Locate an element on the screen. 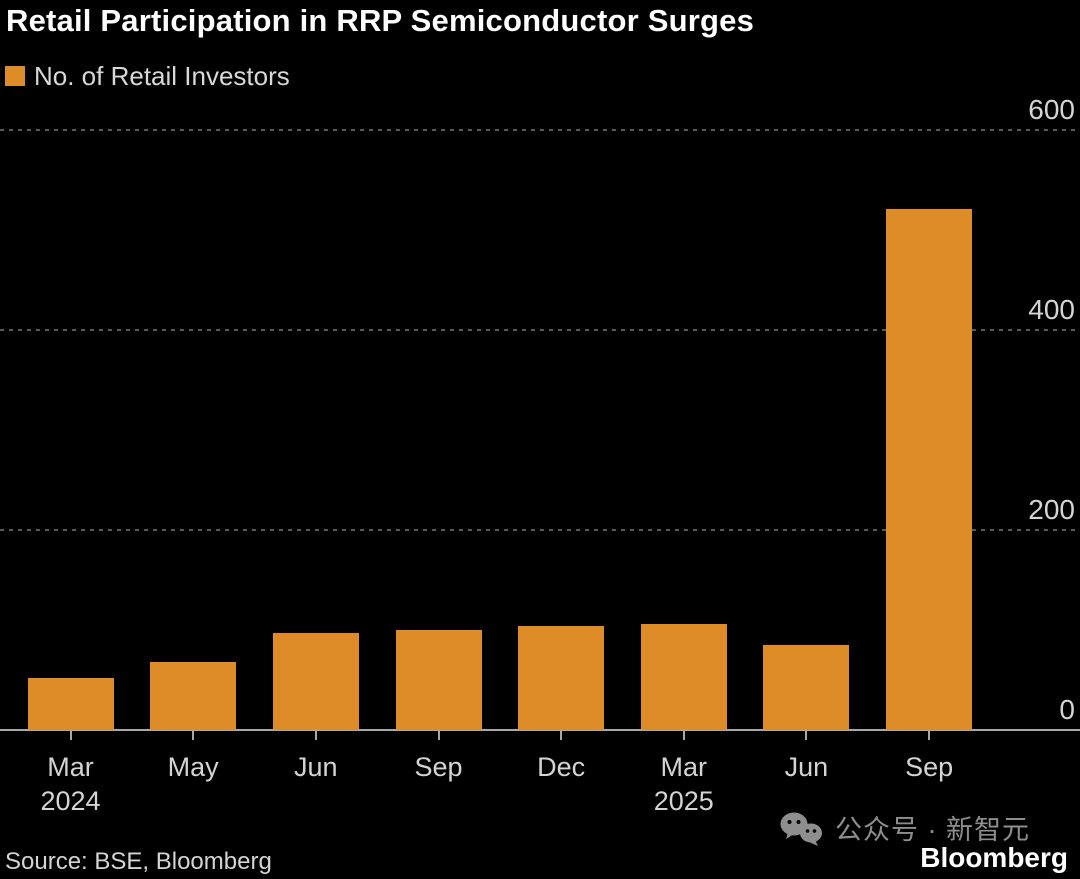 Image resolution: width=1080 pixels, height=879 pixels. watermark-text: 公众号 · 新智元 is located at coordinates (932, 830).